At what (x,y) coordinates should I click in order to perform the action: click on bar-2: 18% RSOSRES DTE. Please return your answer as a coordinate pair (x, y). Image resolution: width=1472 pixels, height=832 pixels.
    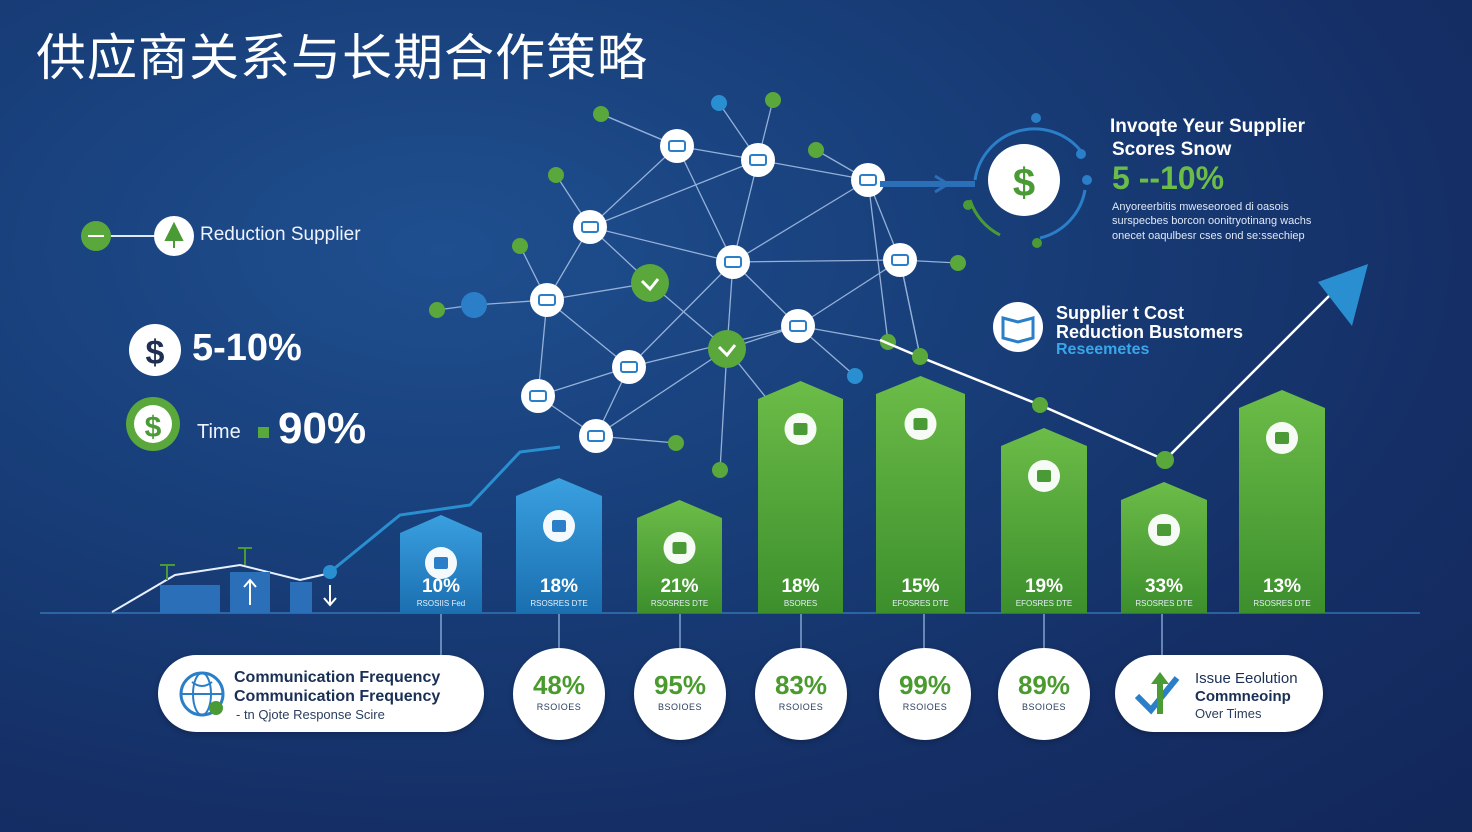
    Looking at the image, I should click on (559, 545).